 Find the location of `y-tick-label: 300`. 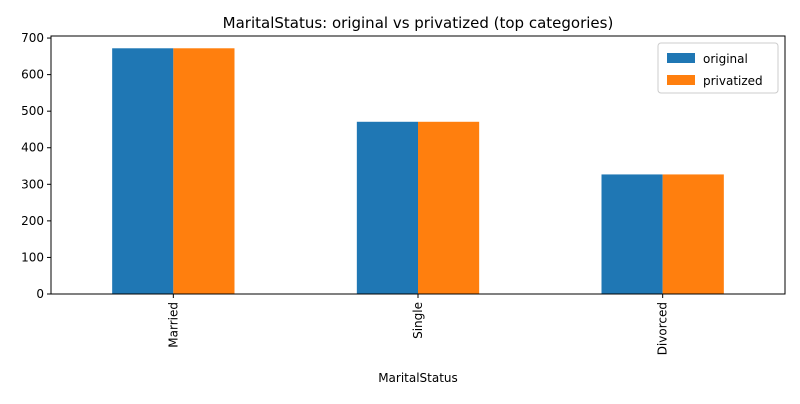

y-tick-label: 300 is located at coordinates (32, 184).